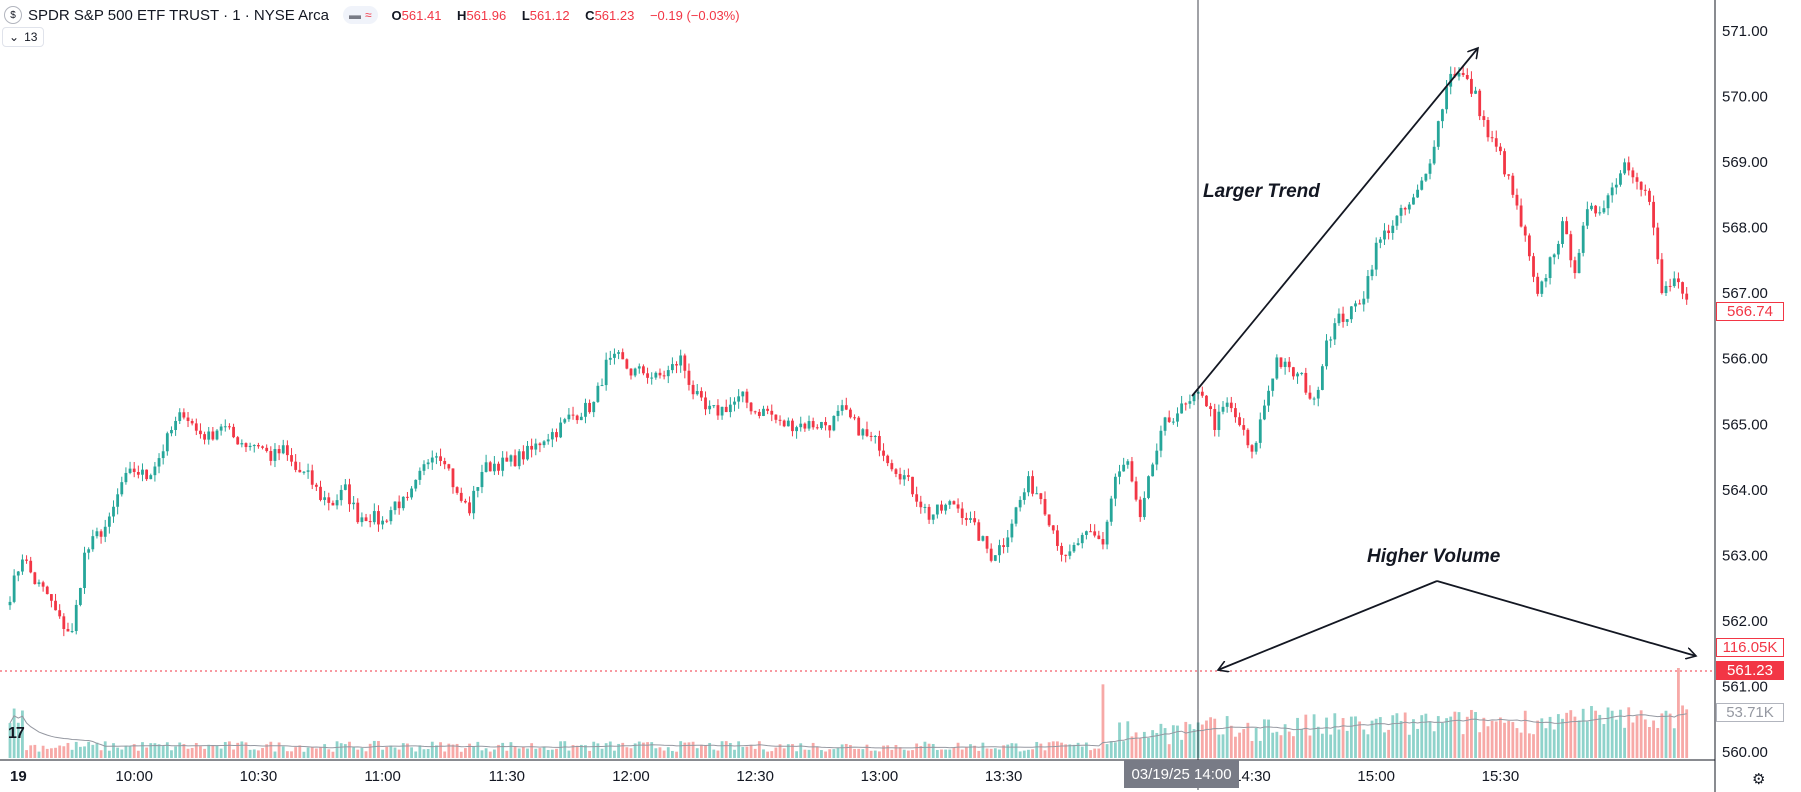  Describe the element at coordinates (1759, 779) in the screenshot. I see `settings-icon: ⚙` at that location.